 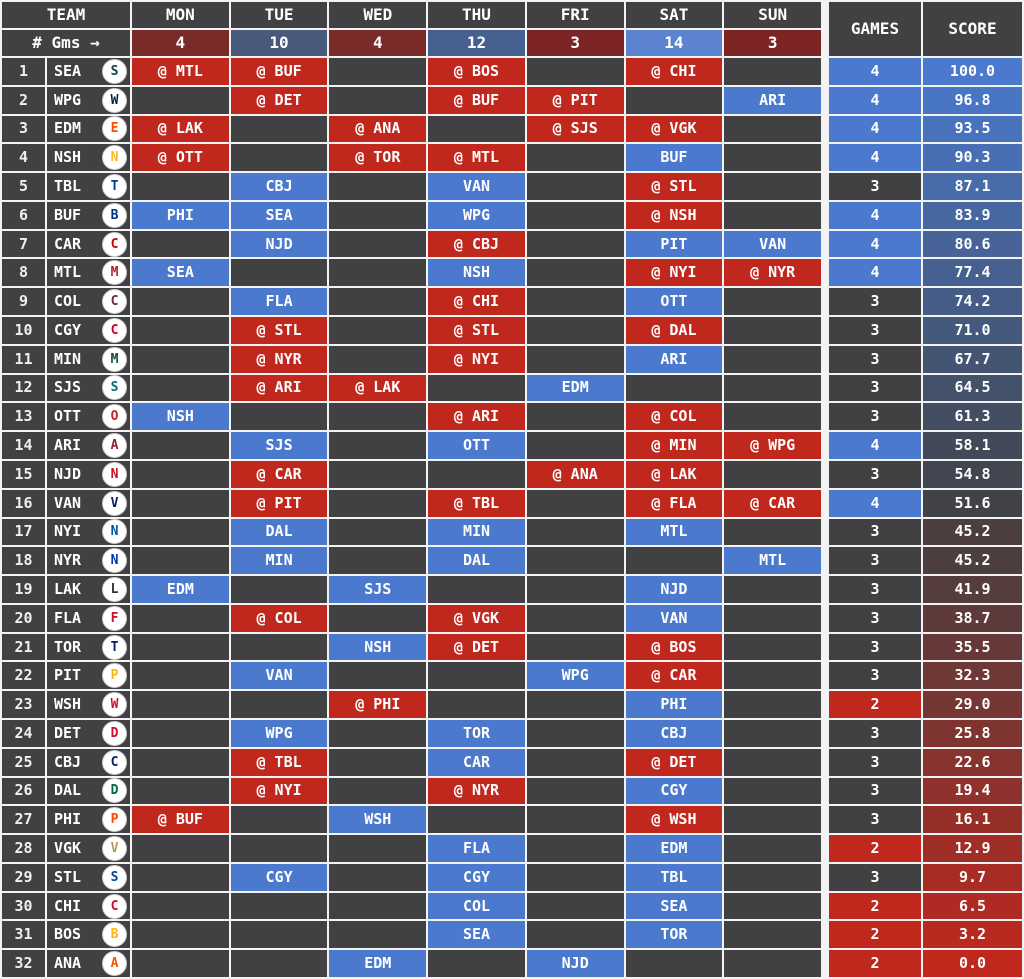 I want to click on day-cell: EDM, so click(x=575, y=388).